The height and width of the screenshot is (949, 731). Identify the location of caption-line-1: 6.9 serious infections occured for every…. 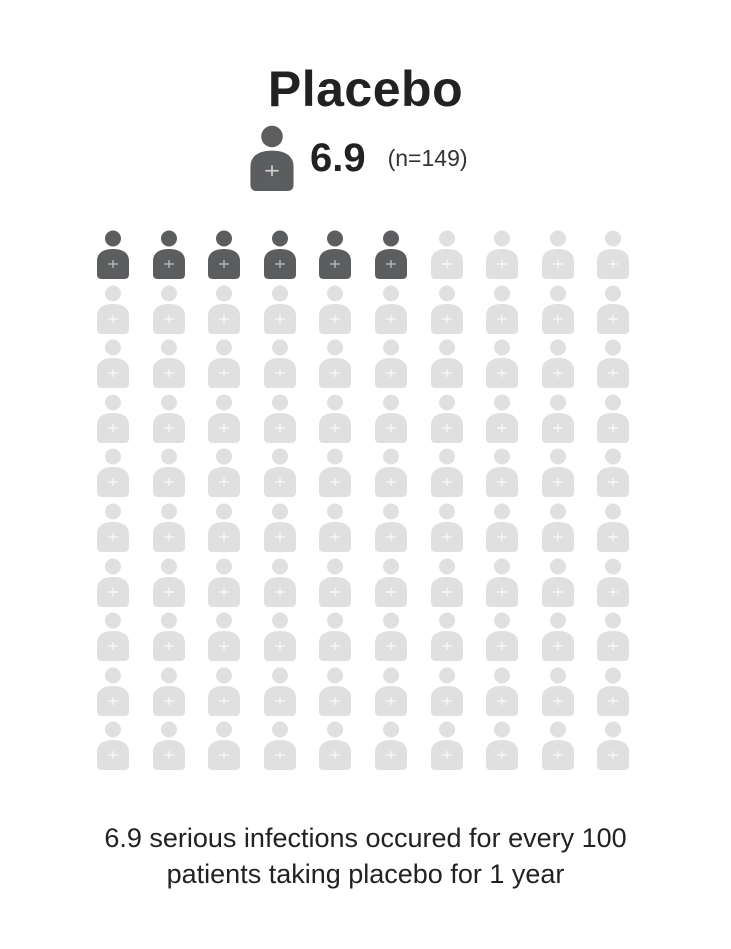
(365, 838).